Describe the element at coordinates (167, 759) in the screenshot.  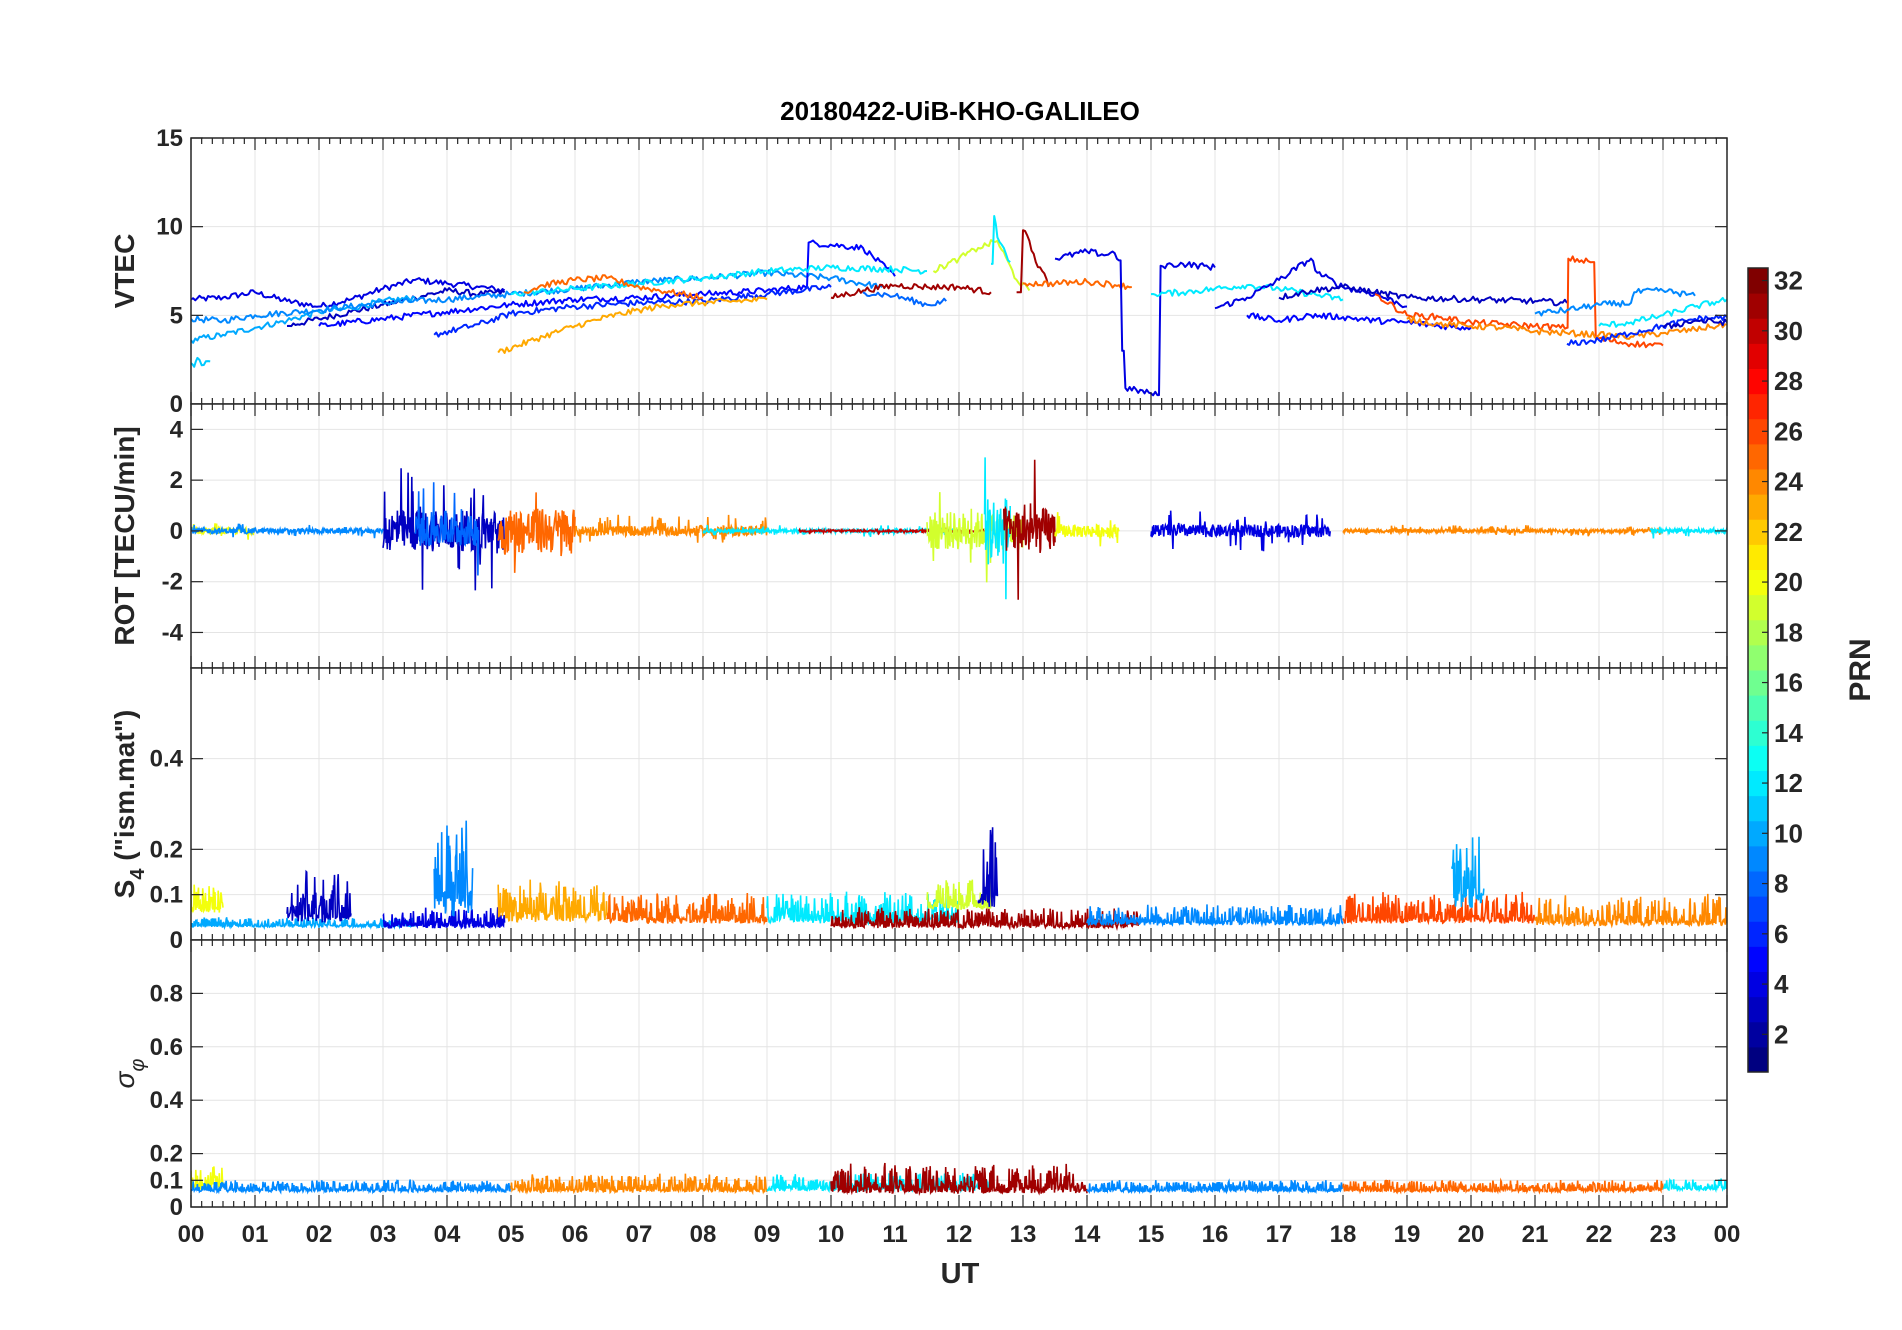
I see `y-tick-label: 0.4` at that location.